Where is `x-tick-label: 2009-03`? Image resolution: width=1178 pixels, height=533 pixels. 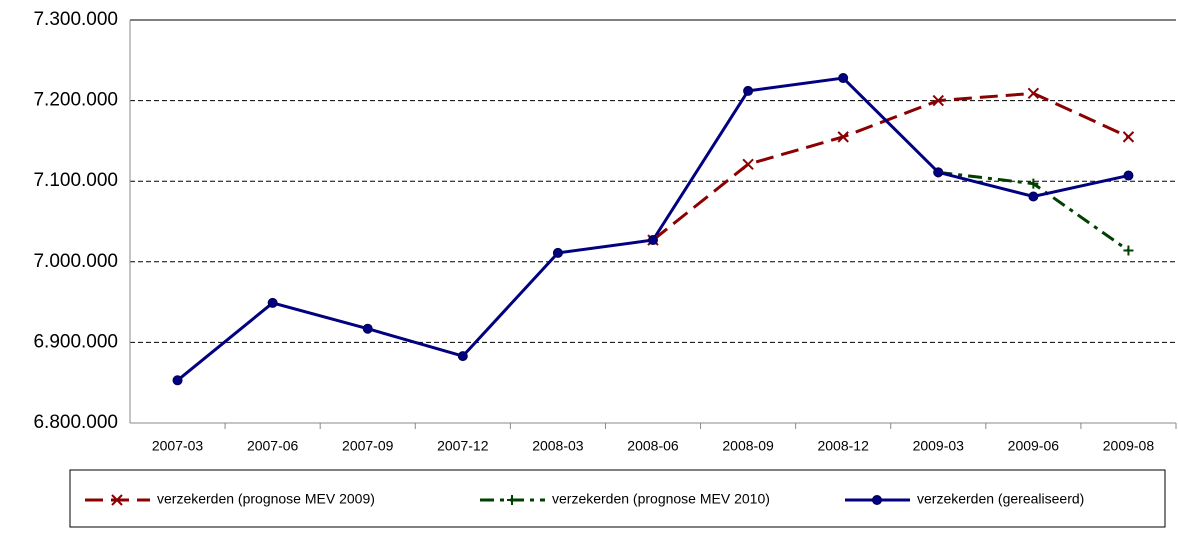
x-tick-label: 2009-03 is located at coordinates (939, 446).